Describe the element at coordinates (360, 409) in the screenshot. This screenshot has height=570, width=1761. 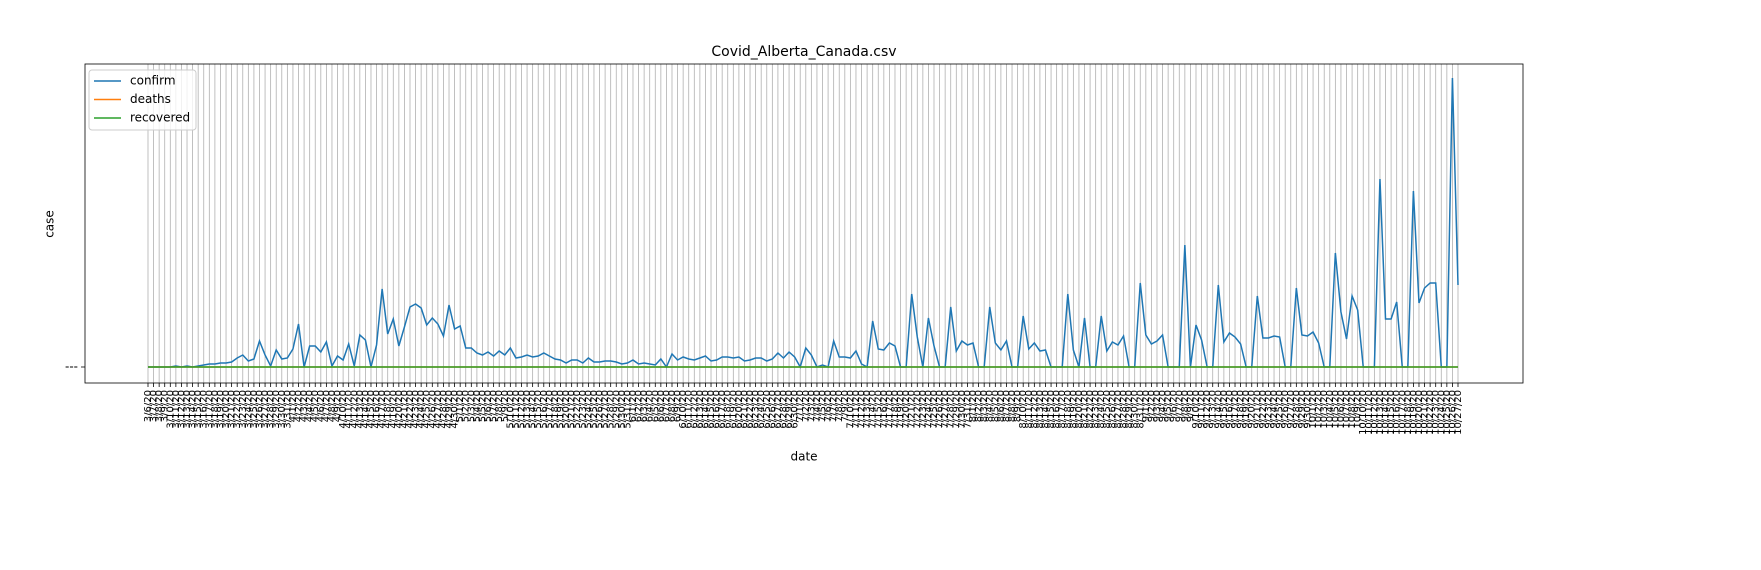
I see `x-tick-label: 4/13/20` at that location.